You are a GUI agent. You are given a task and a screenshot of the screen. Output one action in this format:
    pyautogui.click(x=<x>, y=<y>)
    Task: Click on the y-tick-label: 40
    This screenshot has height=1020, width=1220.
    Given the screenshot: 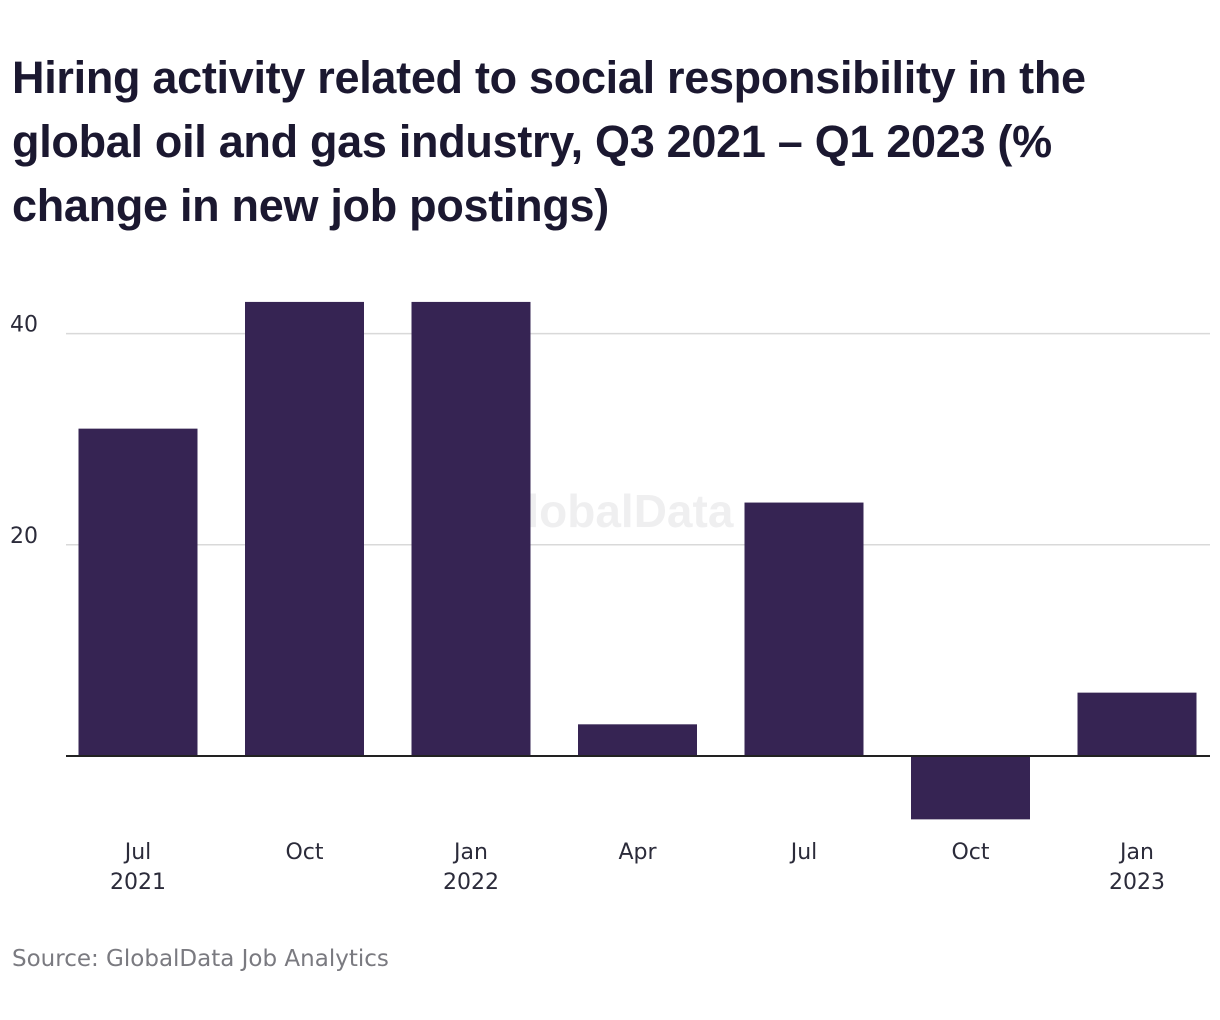 What is the action you would take?
    pyautogui.click(x=24, y=325)
    